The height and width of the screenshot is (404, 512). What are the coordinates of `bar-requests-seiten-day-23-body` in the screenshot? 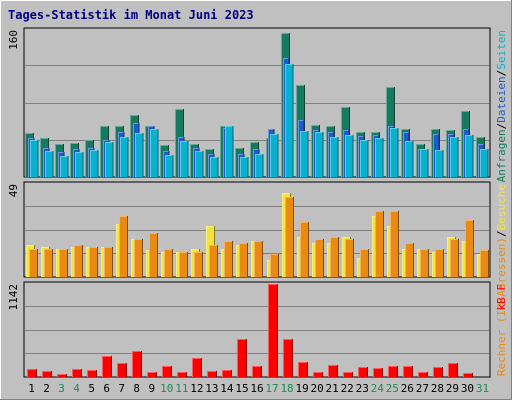 It's located at (364, 158).